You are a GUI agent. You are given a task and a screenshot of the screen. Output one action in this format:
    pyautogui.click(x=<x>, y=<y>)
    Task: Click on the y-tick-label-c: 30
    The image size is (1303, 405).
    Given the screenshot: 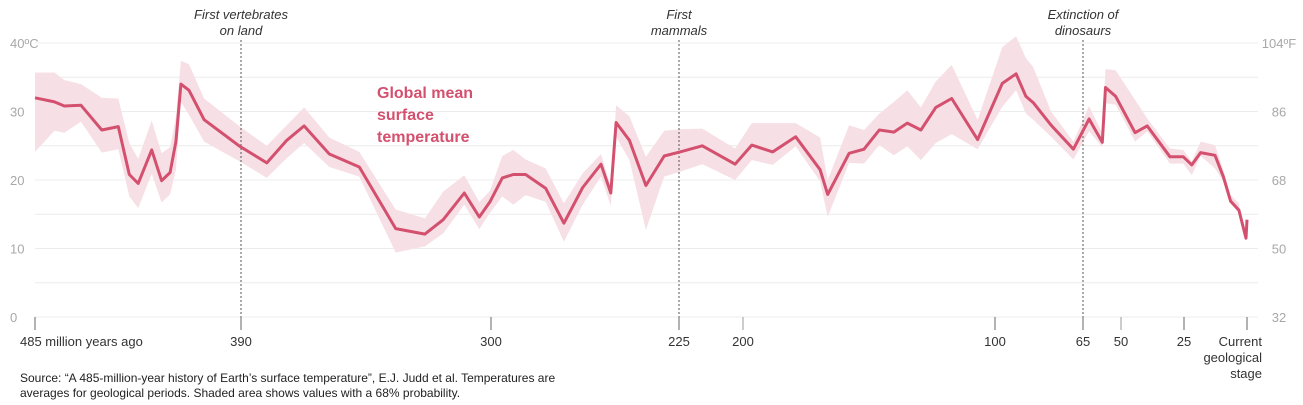 What is the action you would take?
    pyautogui.click(x=17, y=112)
    